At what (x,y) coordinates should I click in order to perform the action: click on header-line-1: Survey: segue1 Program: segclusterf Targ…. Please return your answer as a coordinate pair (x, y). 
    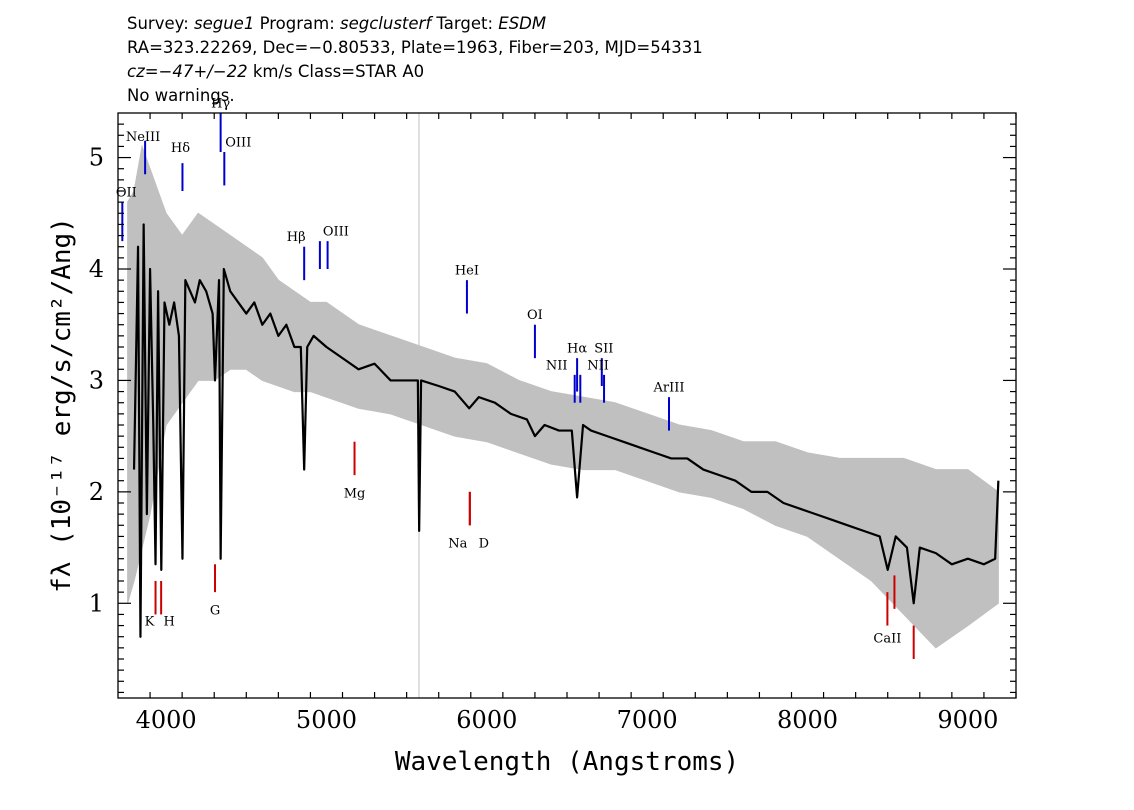
    Looking at the image, I should click on (577, 24).